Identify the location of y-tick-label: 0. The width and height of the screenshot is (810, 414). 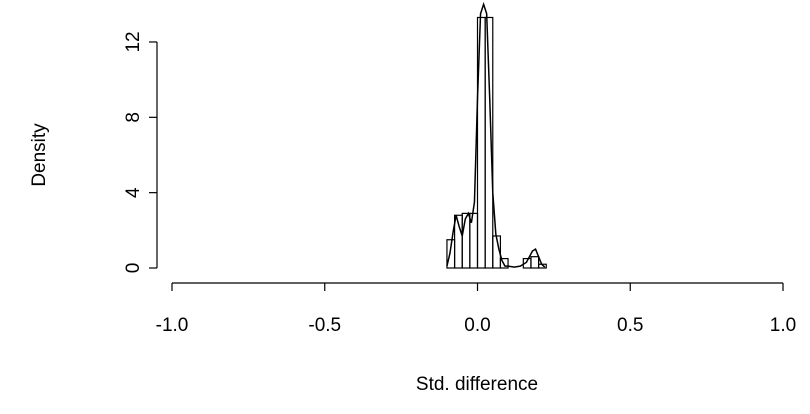
(133, 268).